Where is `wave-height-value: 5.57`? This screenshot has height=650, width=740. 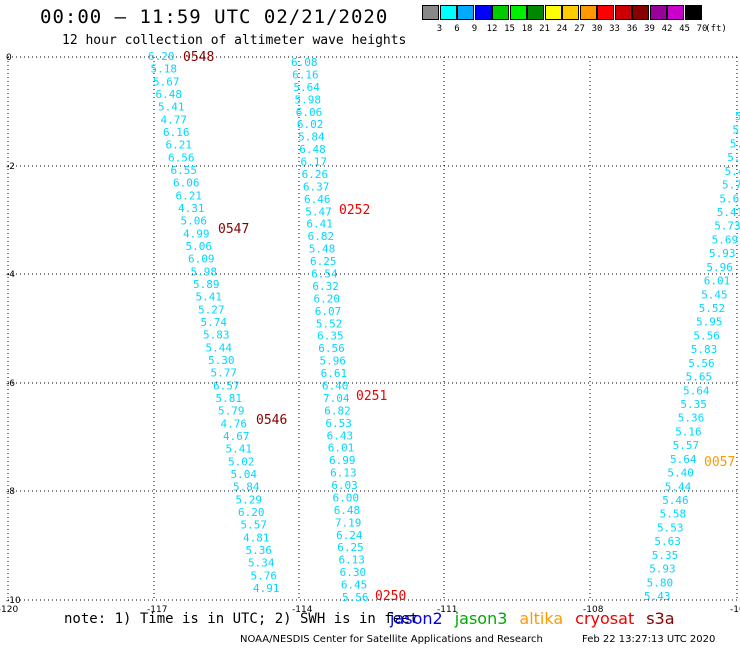 wave-height-value: 5.57 is located at coordinates (254, 525).